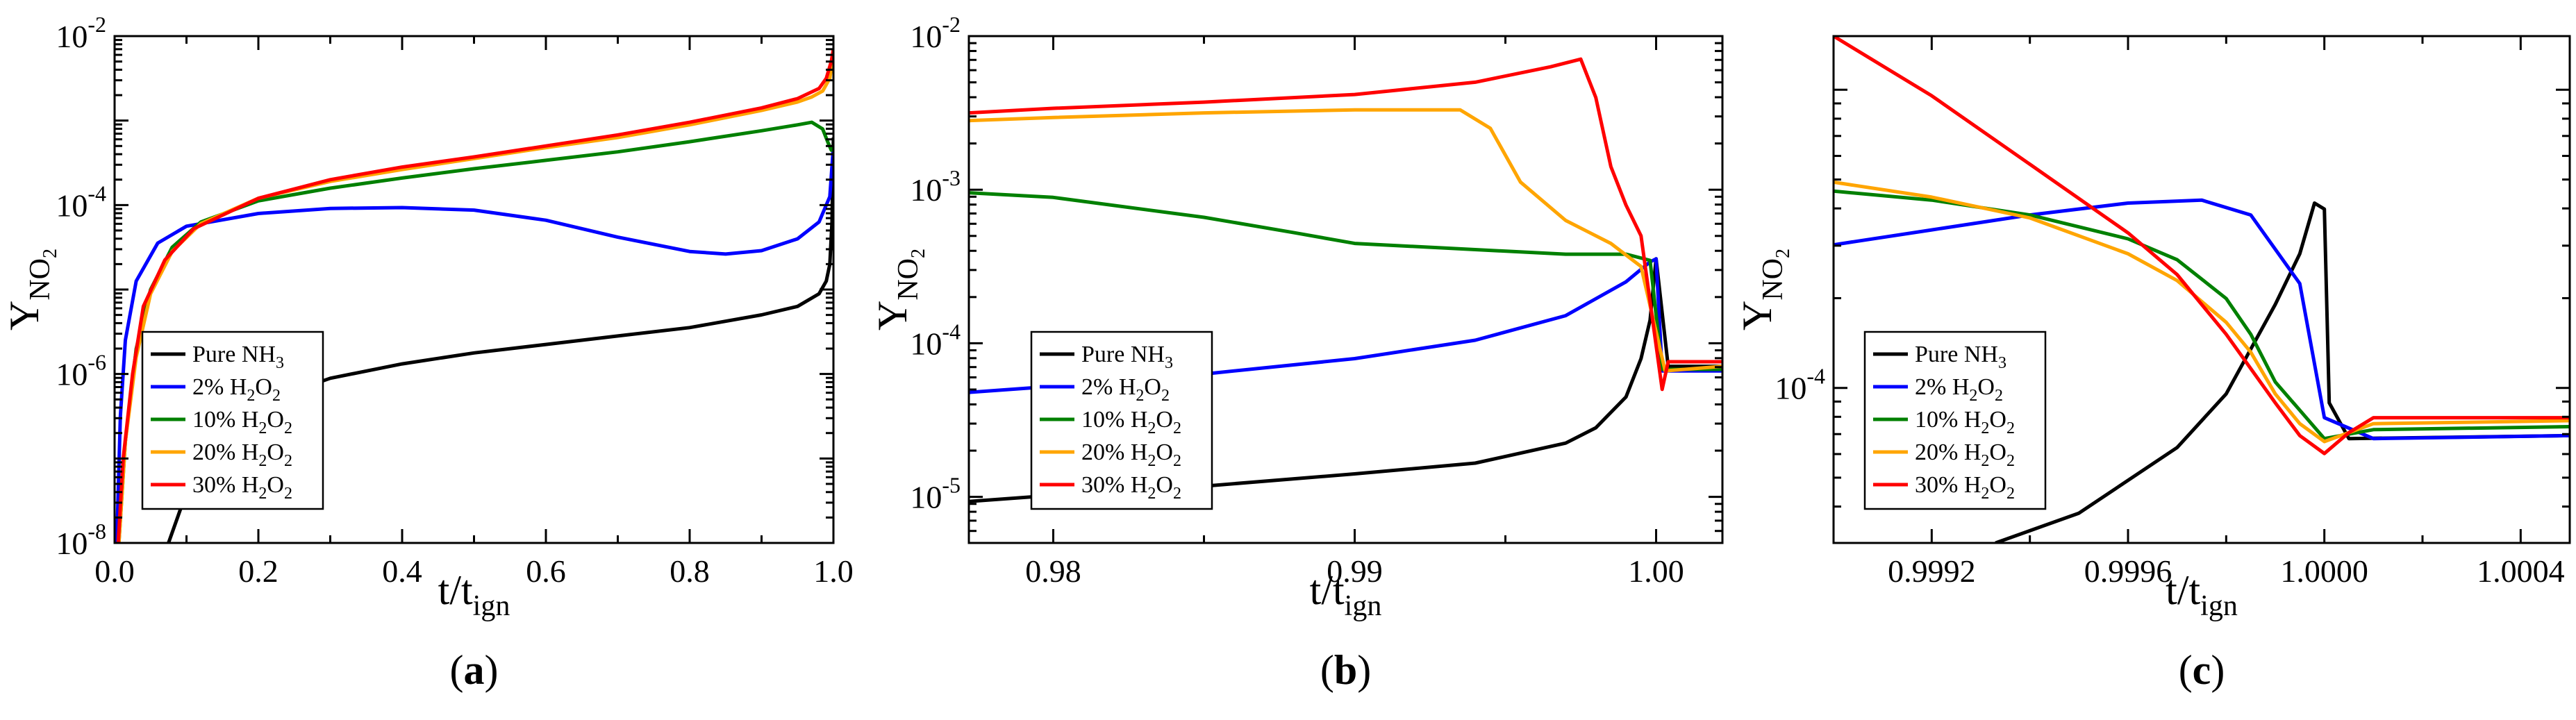  Describe the element at coordinates (2202, 670) in the screenshot. I see `panel-label: (c)` at that location.